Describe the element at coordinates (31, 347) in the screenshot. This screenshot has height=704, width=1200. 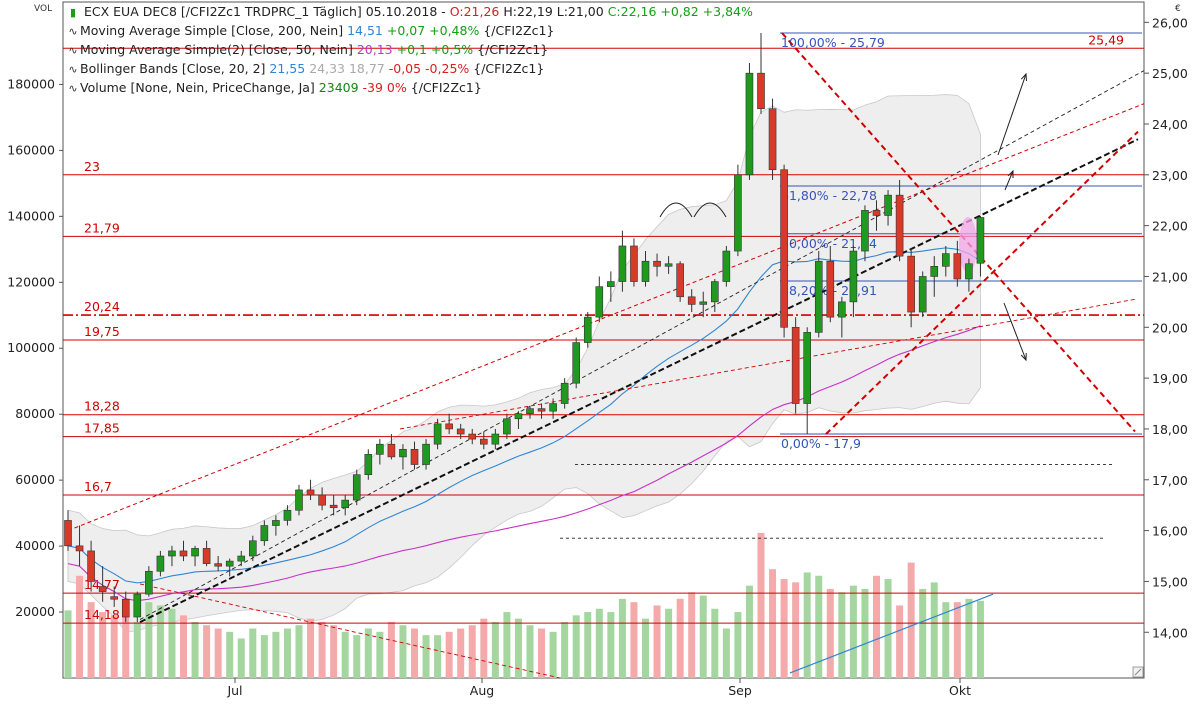
I see `volume-tick-label: 100000` at that location.